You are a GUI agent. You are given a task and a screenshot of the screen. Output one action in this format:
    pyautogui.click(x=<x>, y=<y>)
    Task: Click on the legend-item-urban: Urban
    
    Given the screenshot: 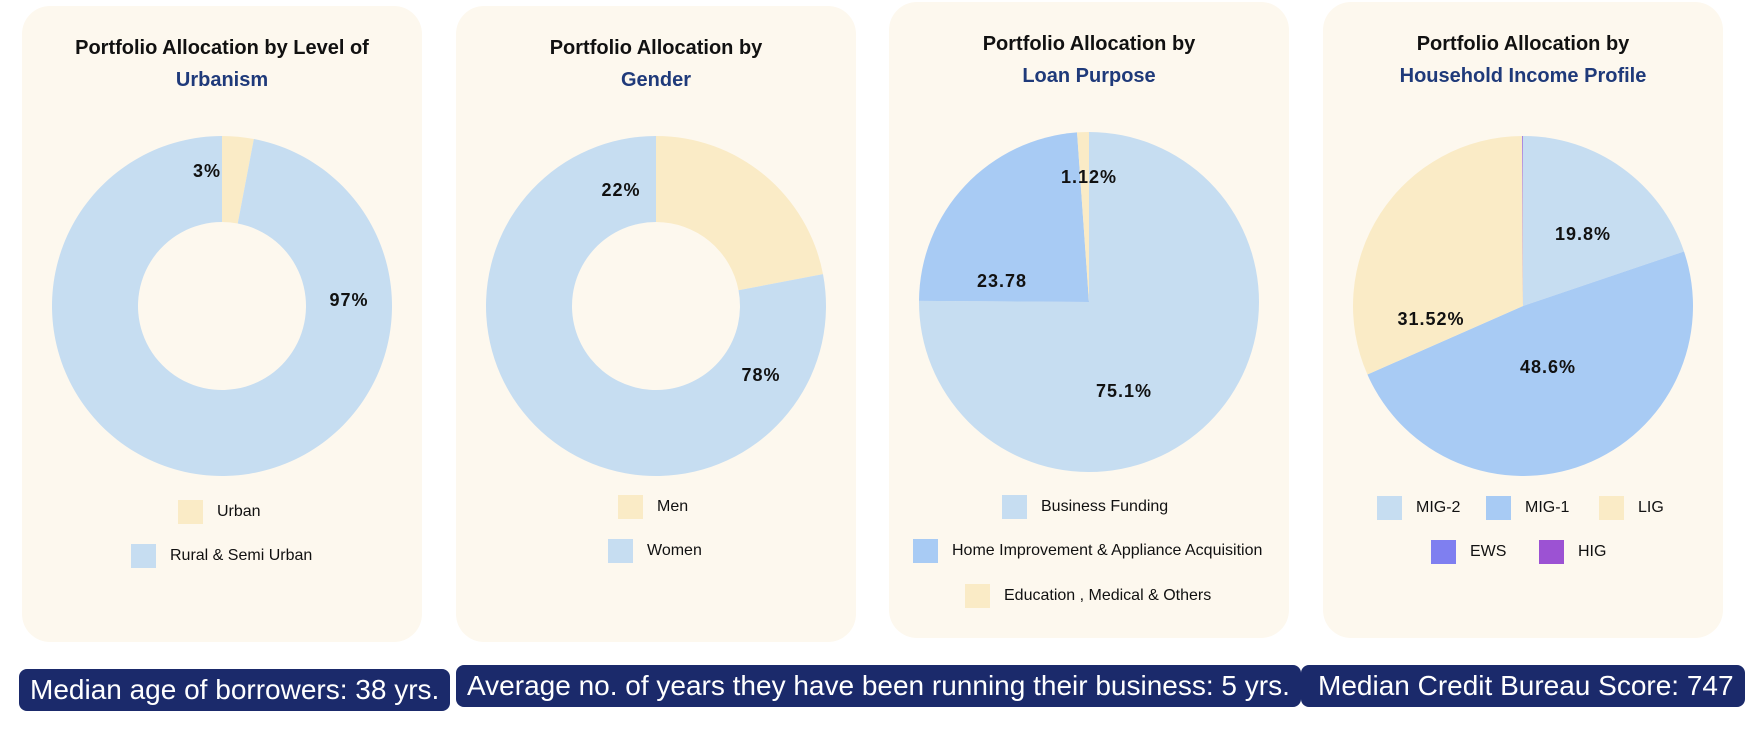 What is the action you would take?
    pyautogui.click(x=219, y=512)
    